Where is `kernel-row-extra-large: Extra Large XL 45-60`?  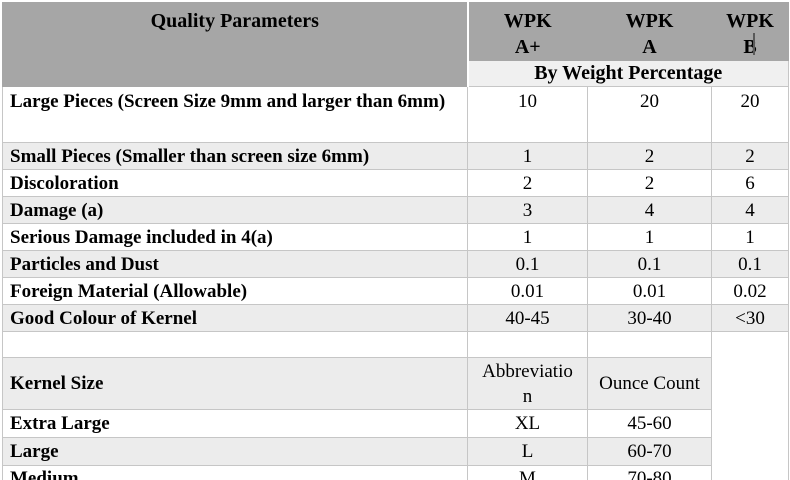 kernel-row-extra-large: Extra Large XL 45-60 is located at coordinates (395, 423).